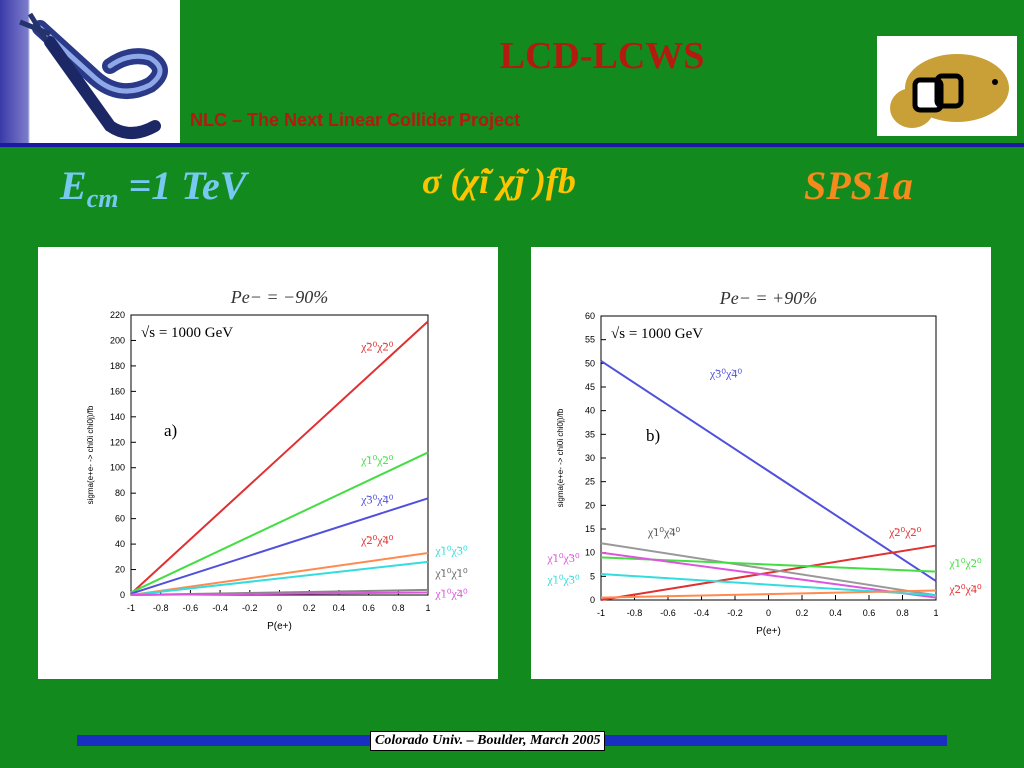  I want to click on header-divider, so click(512, 145).